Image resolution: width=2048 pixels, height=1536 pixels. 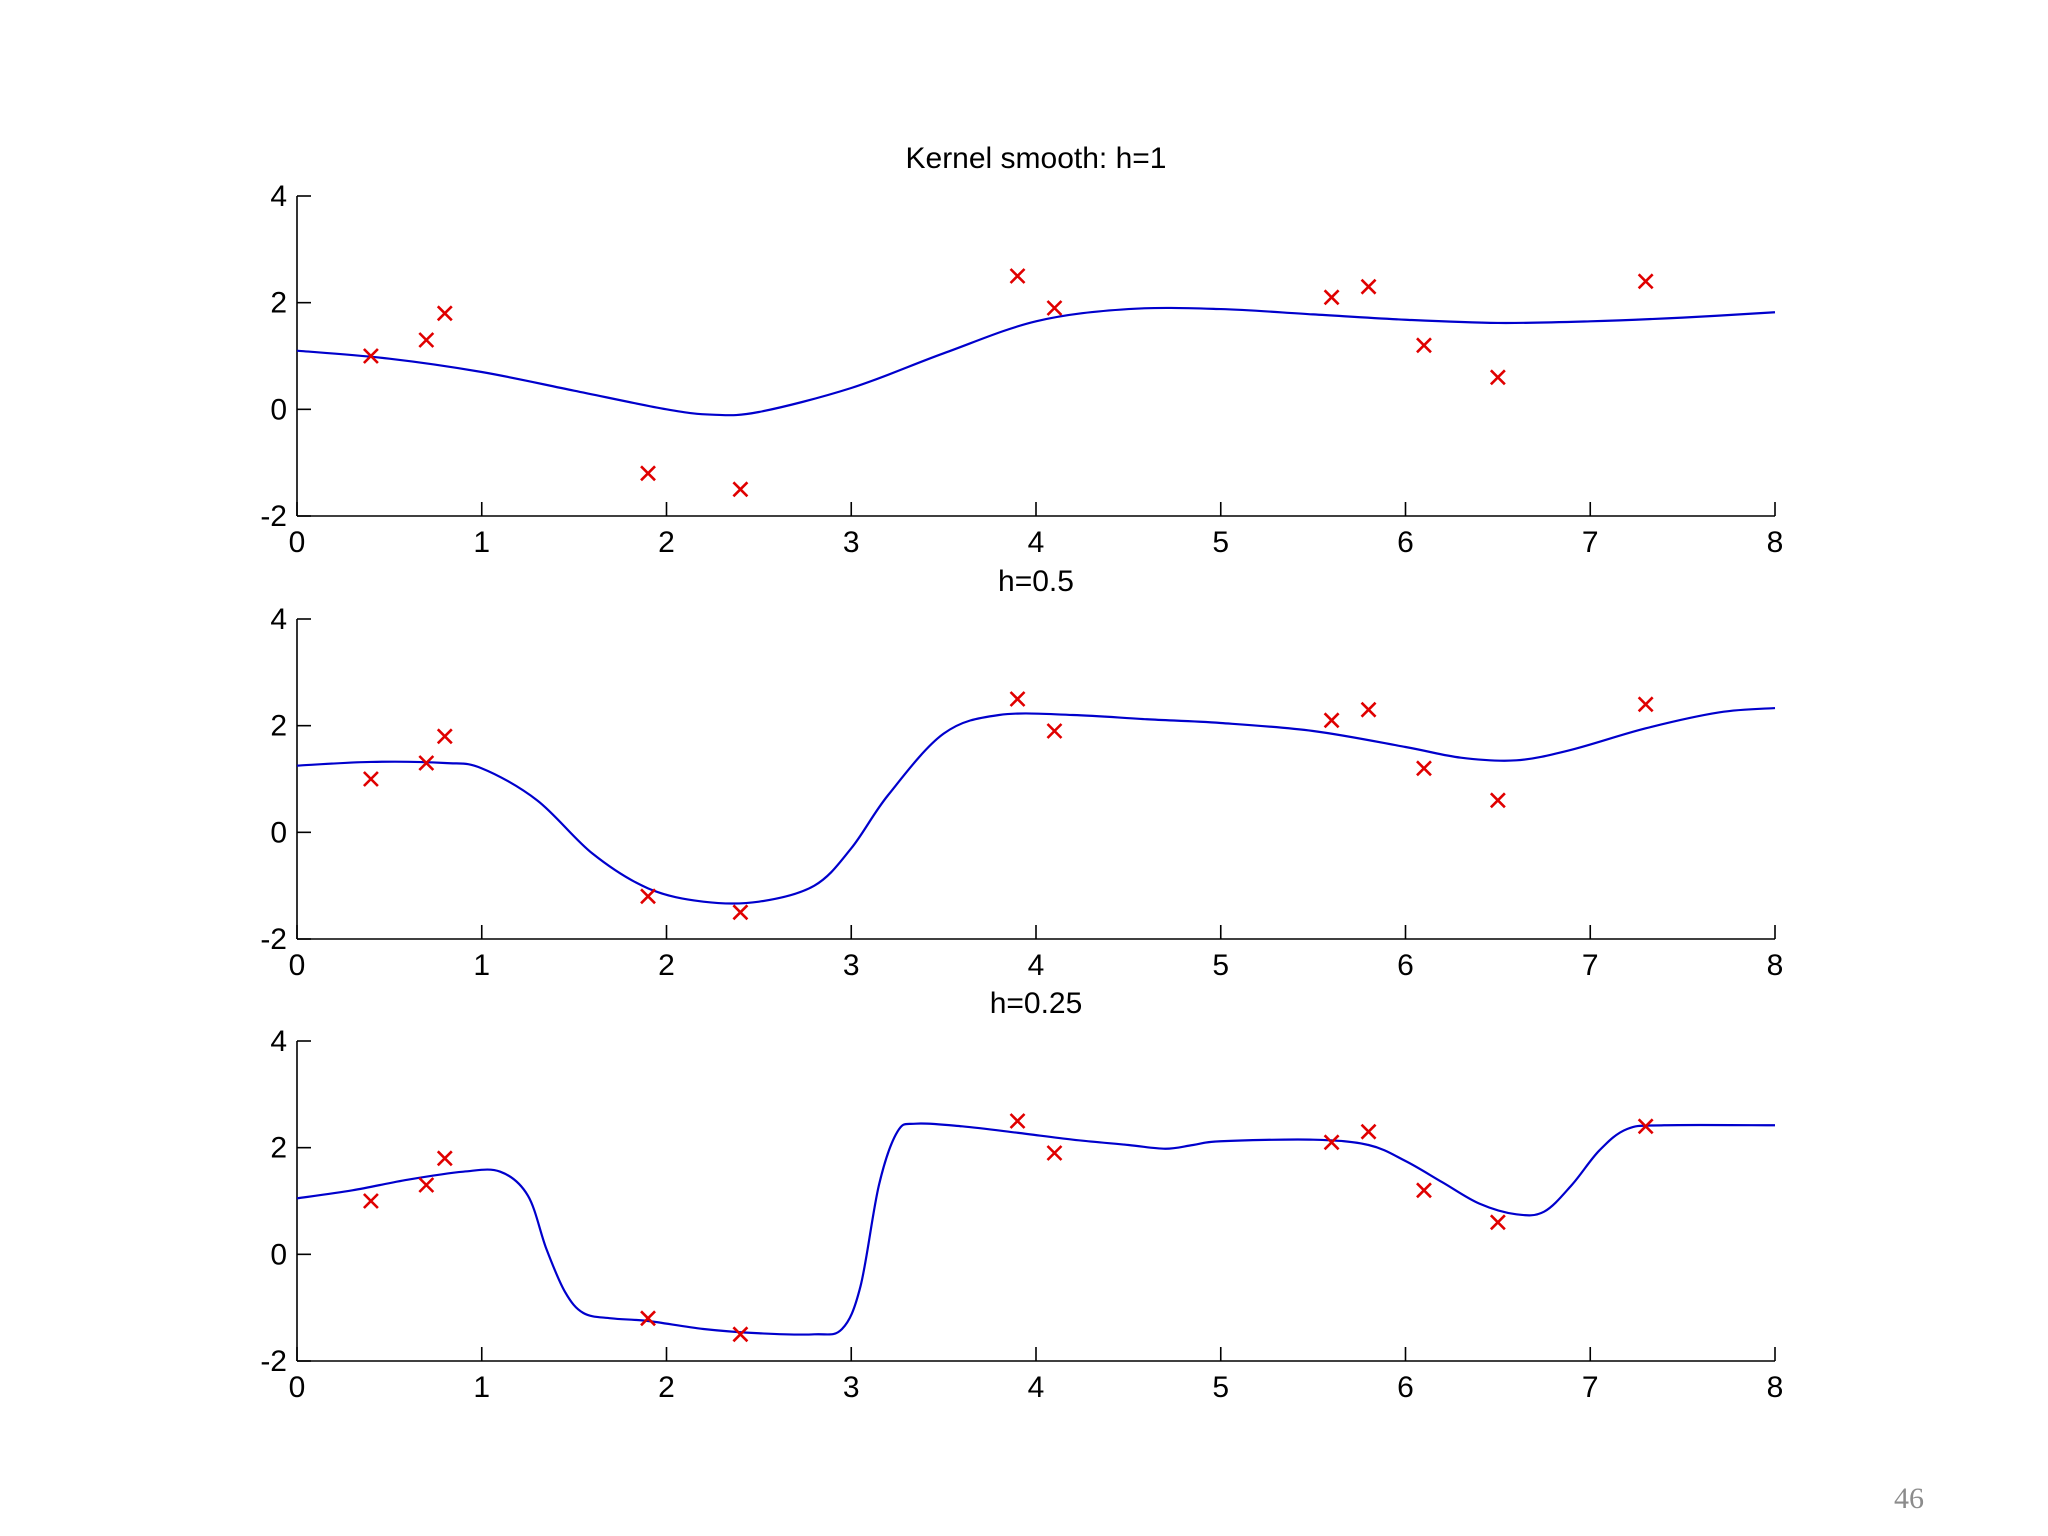 I want to click on page-number: 46, so click(x=1909, y=1498).